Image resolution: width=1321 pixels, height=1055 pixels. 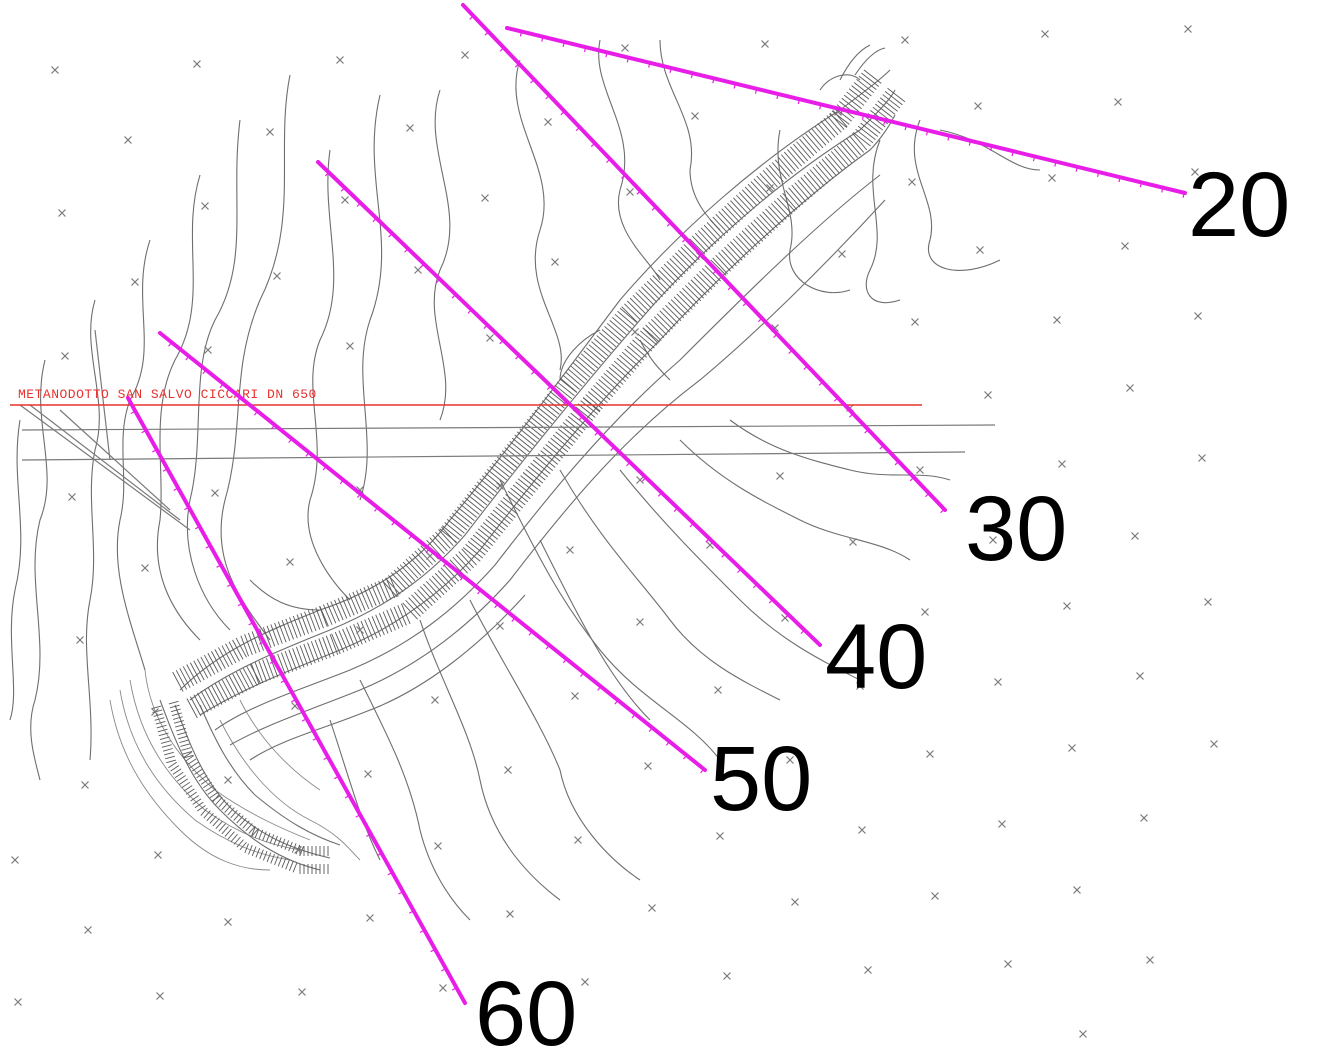 What do you see at coordinates (507, 430) in the screenshot?
I see `road-lines` at bounding box center [507, 430].